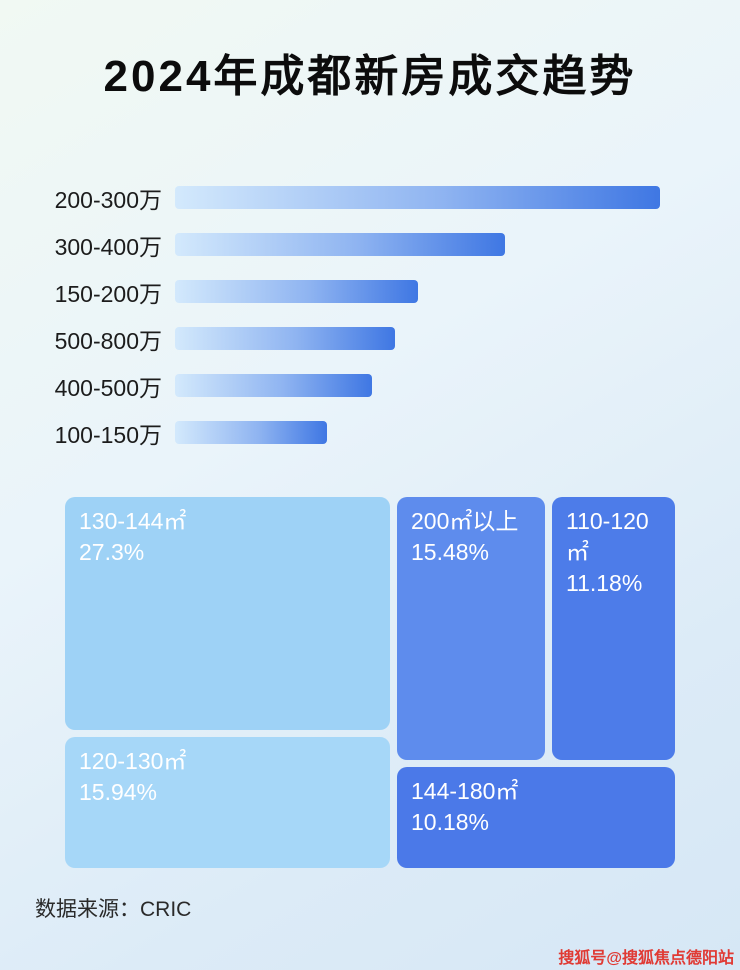 This screenshot has width=740, height=970. I want to click on treemap-block-120-130: 120-130㎡ 15.94%, so click(227, 802).